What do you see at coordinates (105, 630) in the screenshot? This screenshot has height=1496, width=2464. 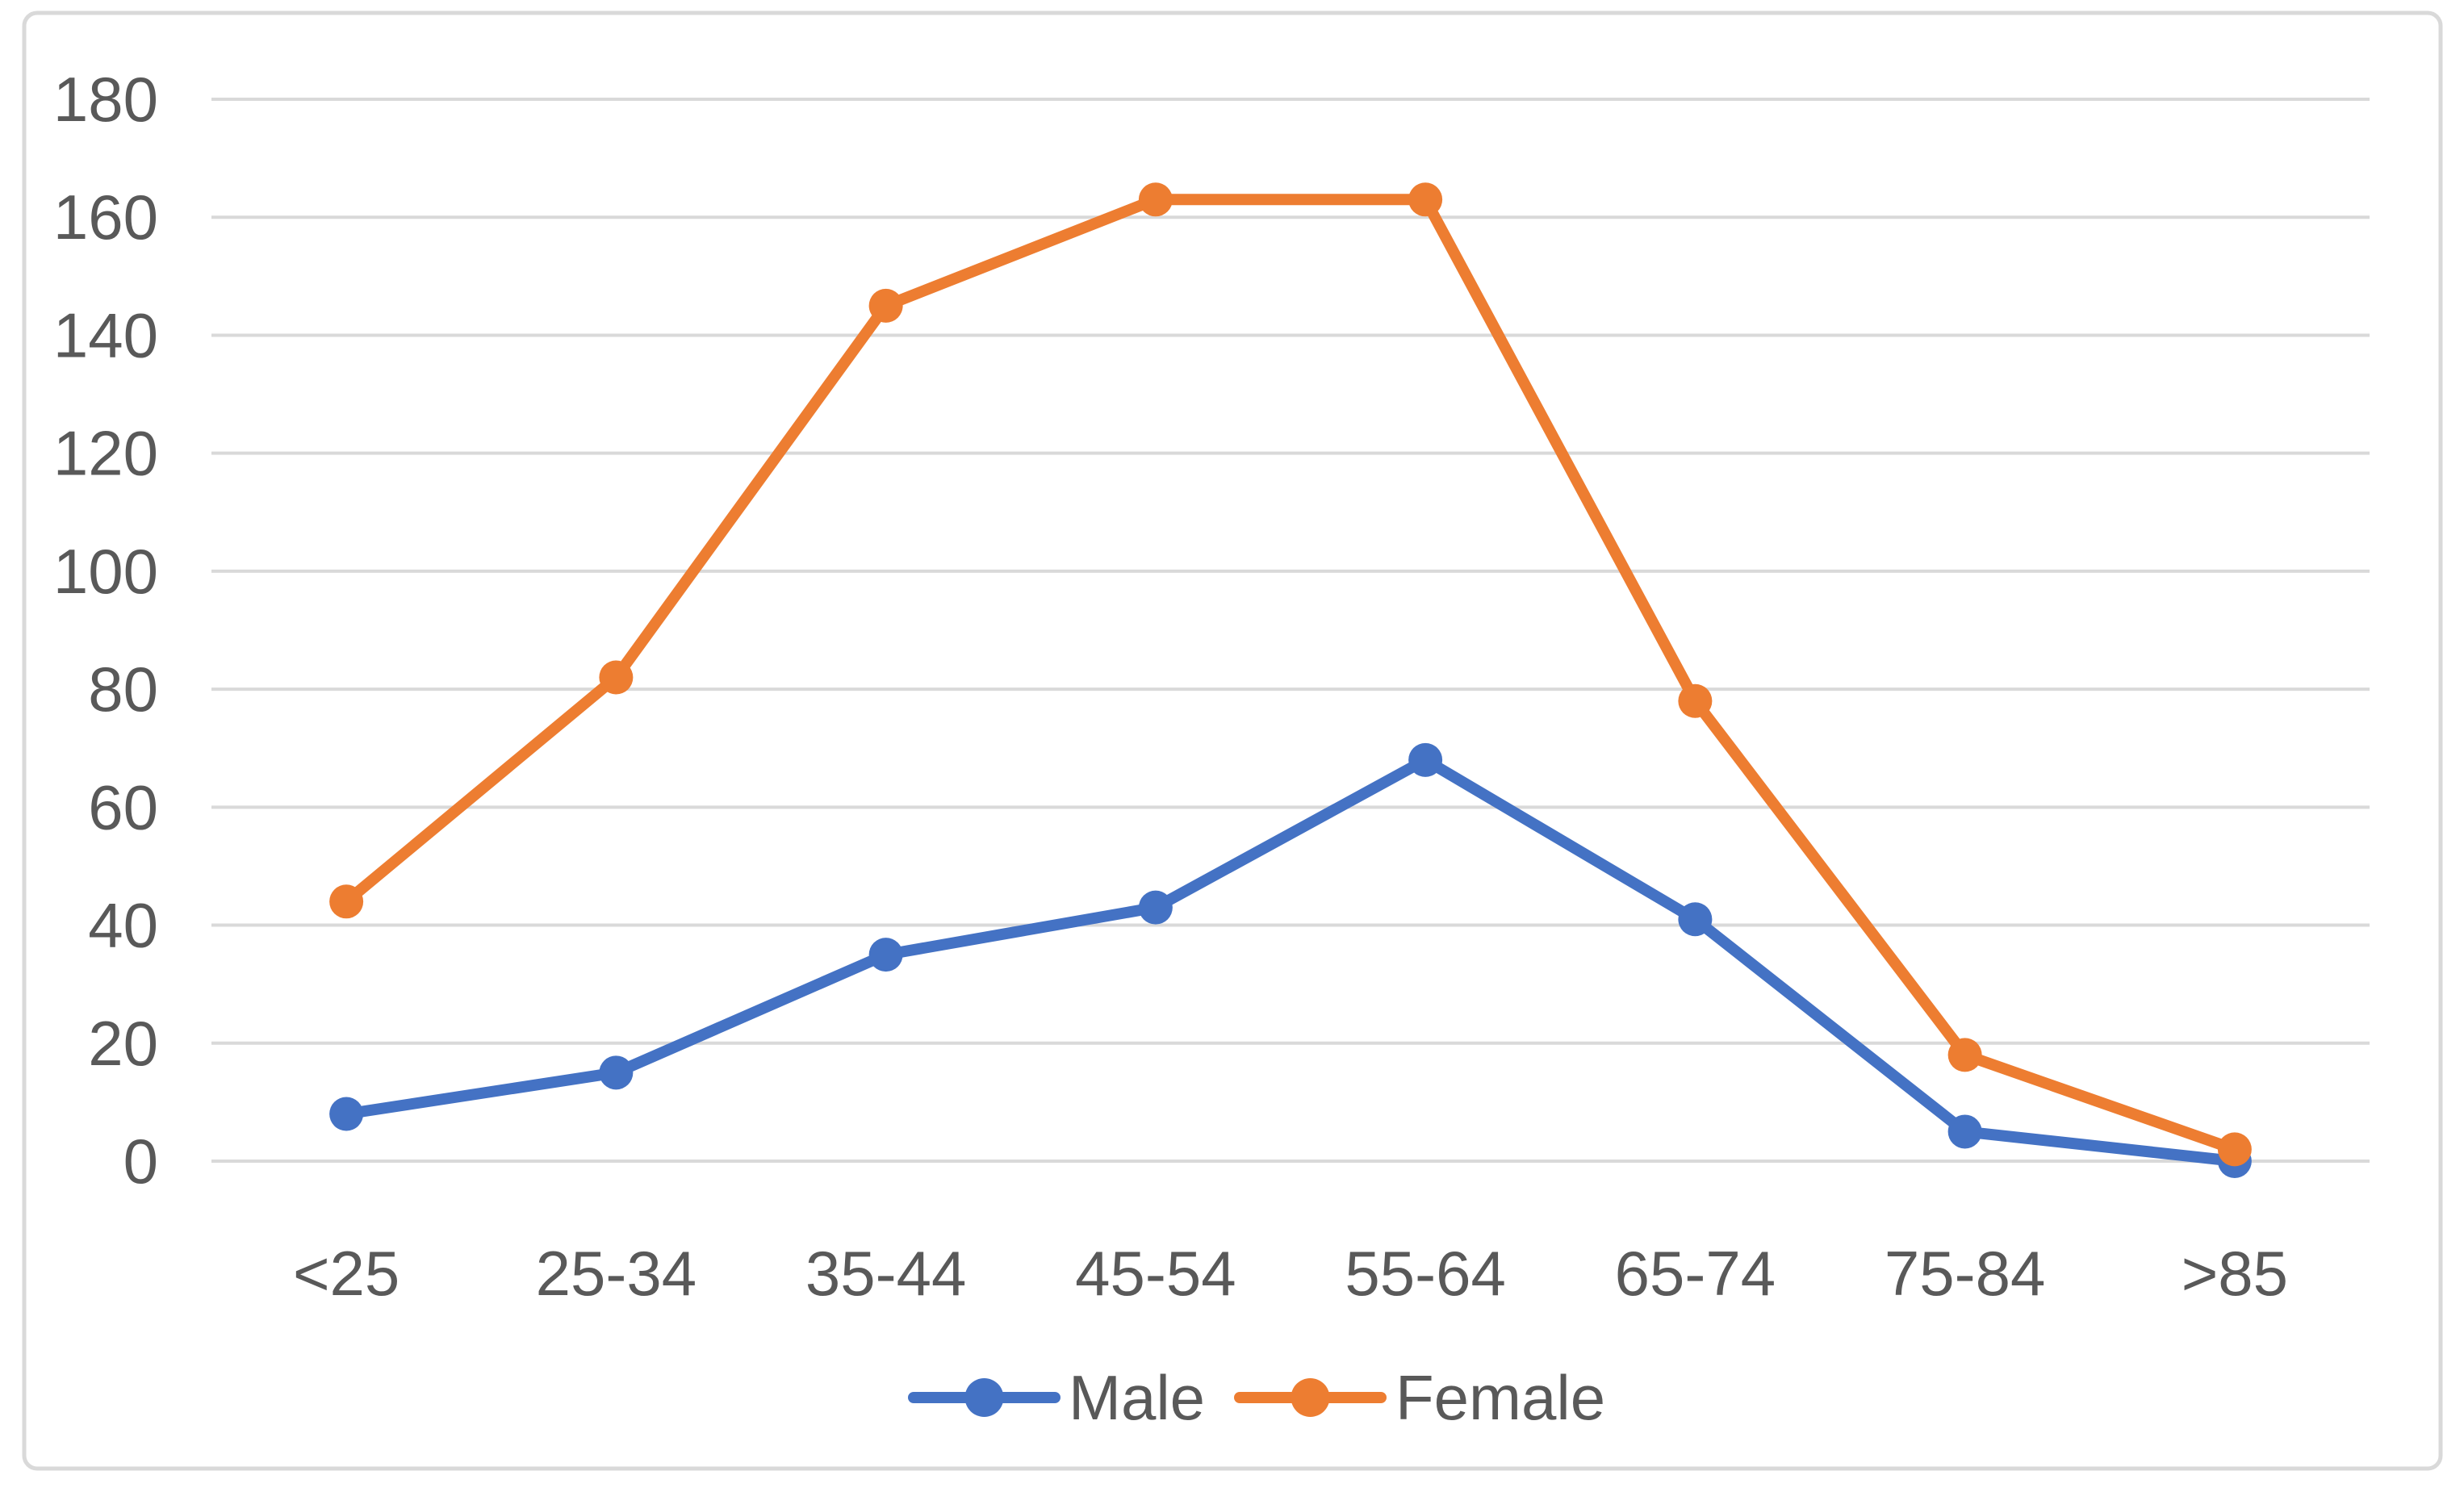 I see `y-axis-tick-labels: 0 20 40 60 80 100 120 140 160 180` at bounding box center [105, 630].